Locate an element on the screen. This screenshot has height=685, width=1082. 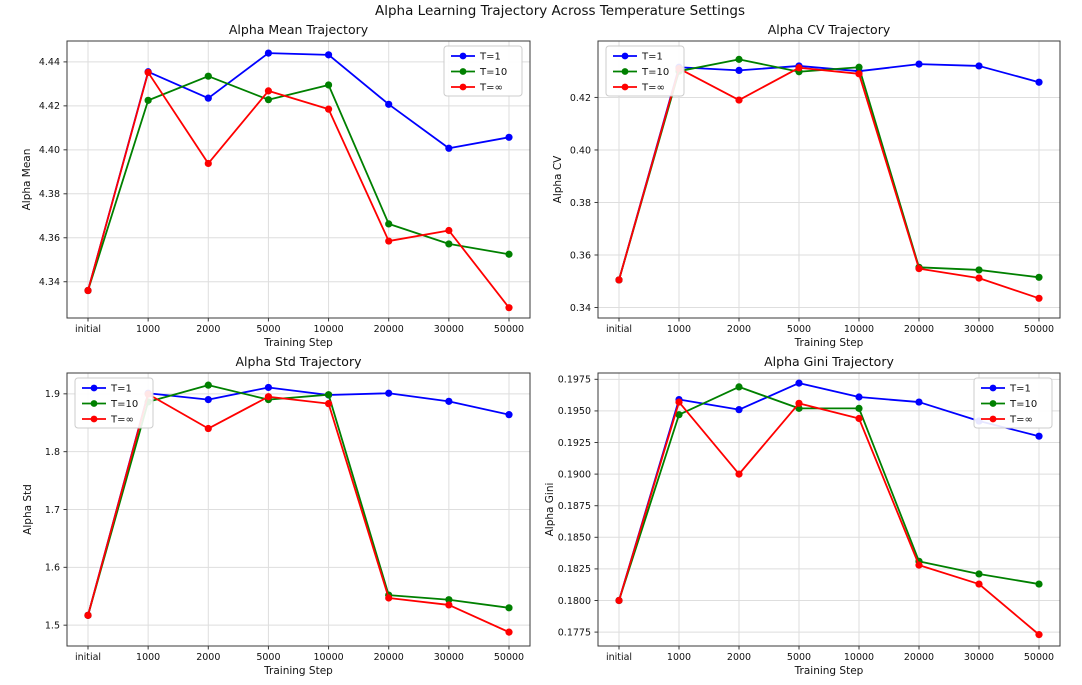
y-tick-label: 4.34 is located at coordinates (49, 282).